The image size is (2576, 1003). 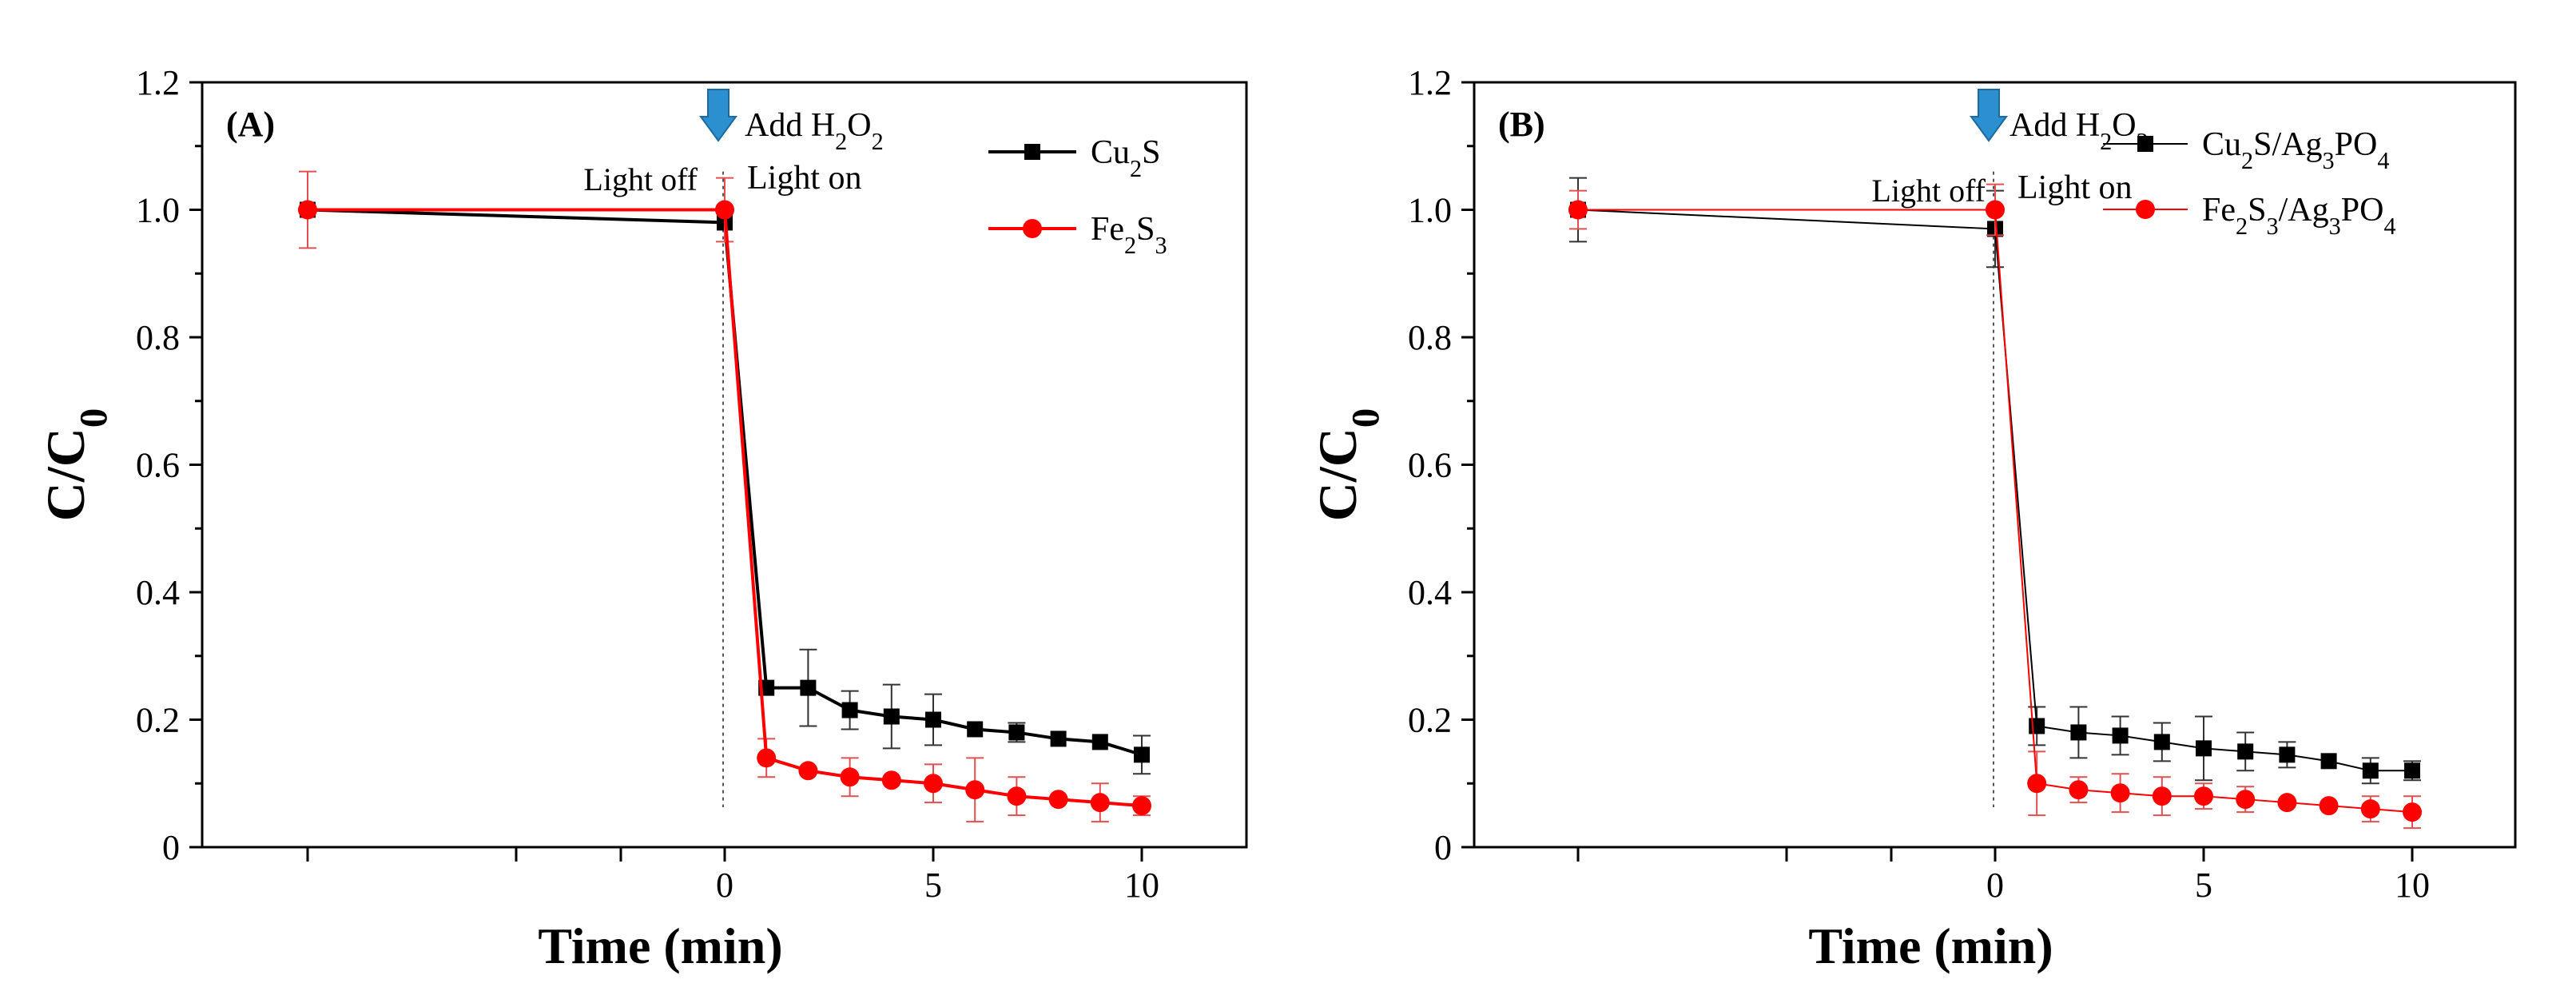 I want to click on legend-entry: Fe2S3/Ag3PO4, so click(x=2249, y=216).